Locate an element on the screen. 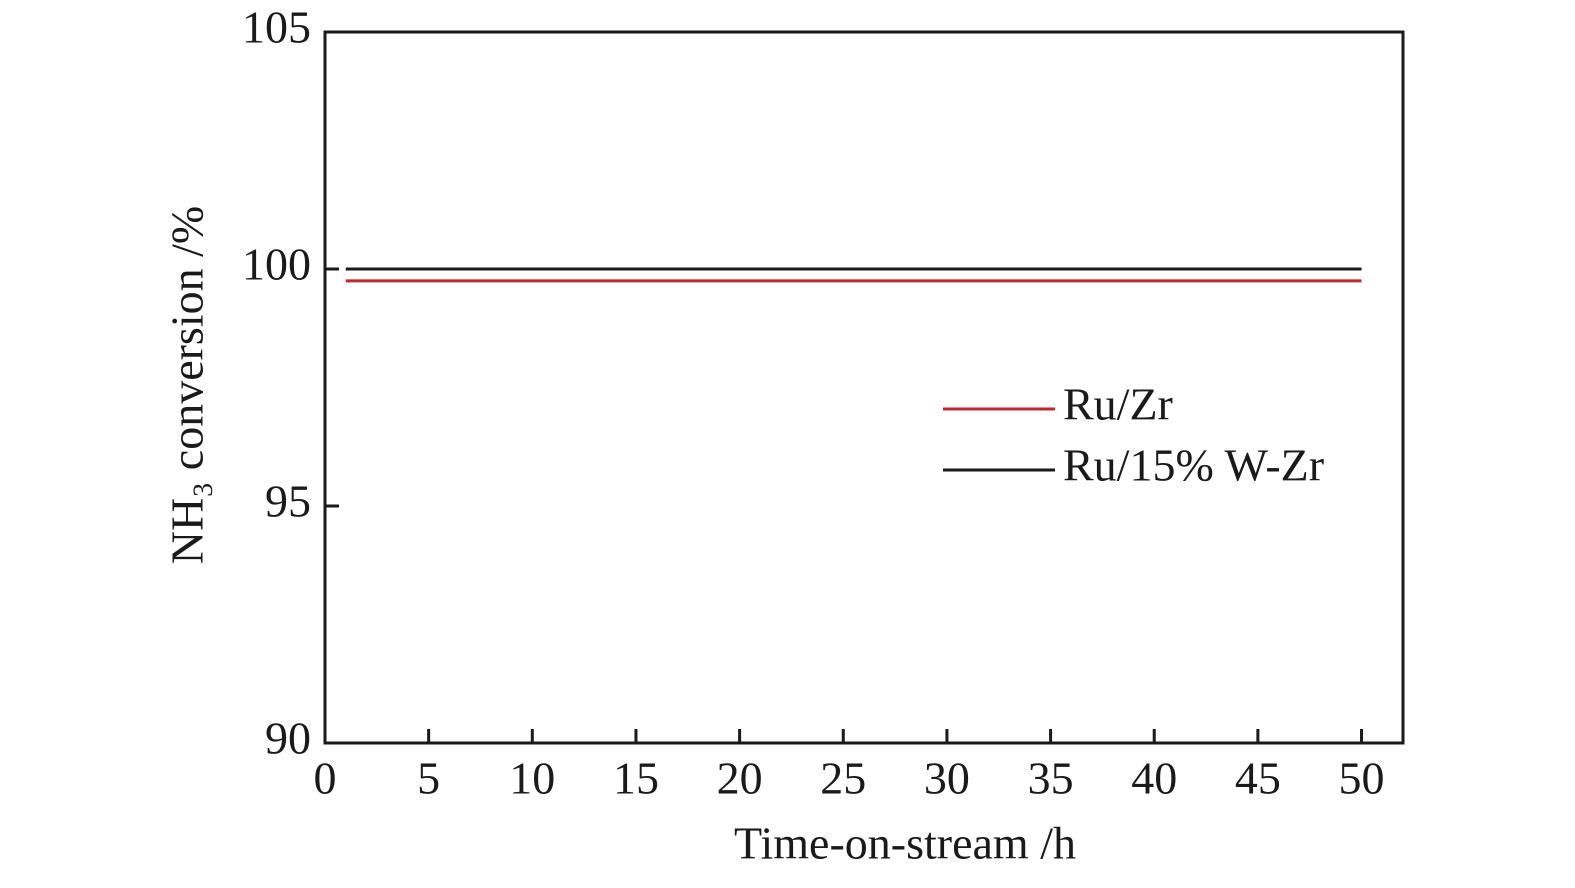 This screenshot has width=1575, height=888. x-tick-label: 30 is located at coordinates (947, 778).